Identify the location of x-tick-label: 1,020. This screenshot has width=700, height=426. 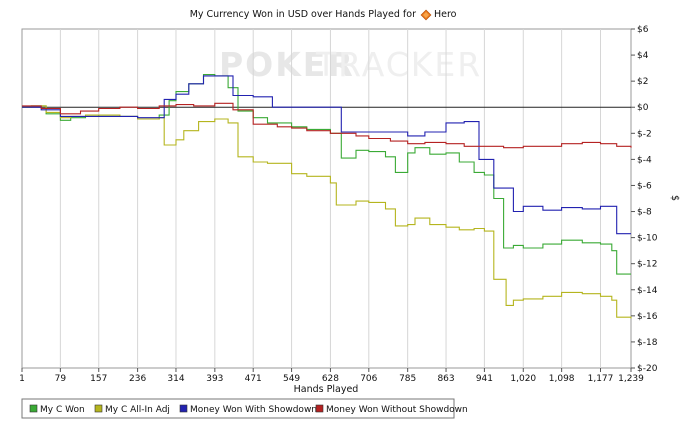
(523, 379).